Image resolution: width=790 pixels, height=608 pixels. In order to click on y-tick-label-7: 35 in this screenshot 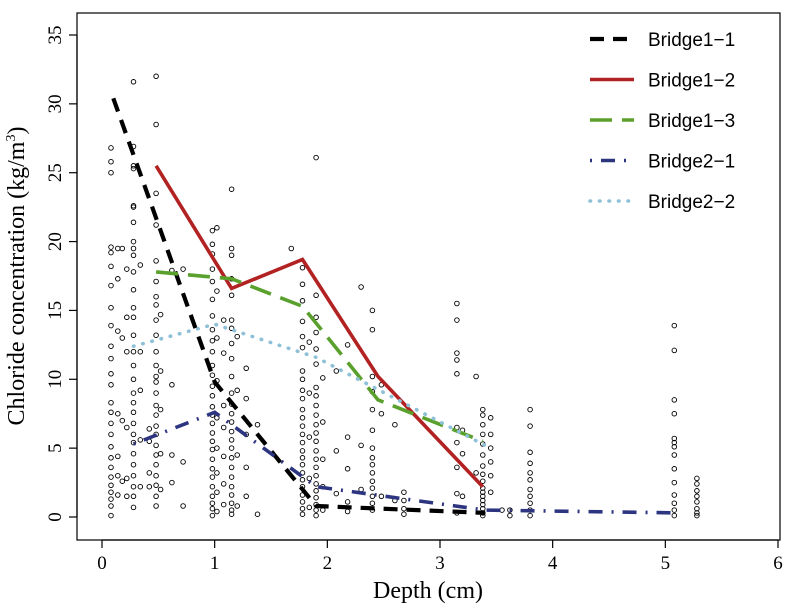, I will do `click(55, 35)`.